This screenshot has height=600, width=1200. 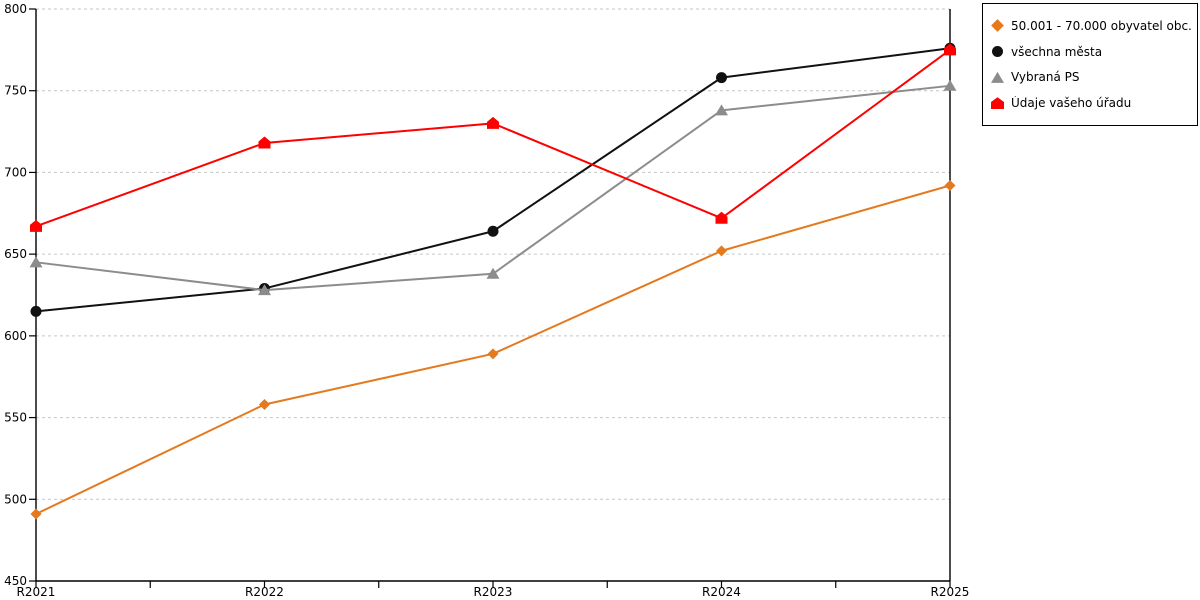 I want to click on x-tick-label: R2024, so click(x=721, y=592).